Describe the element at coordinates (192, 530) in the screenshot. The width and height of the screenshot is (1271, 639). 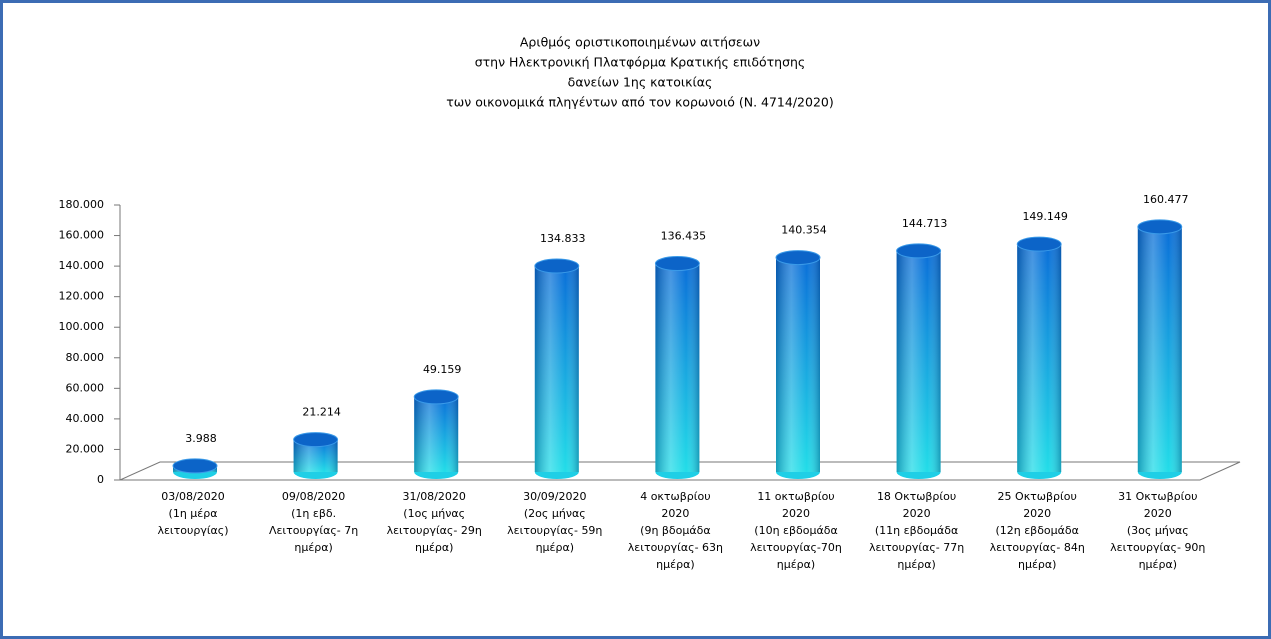
I see `x-tick-label: λειτουργίας)` at that location.